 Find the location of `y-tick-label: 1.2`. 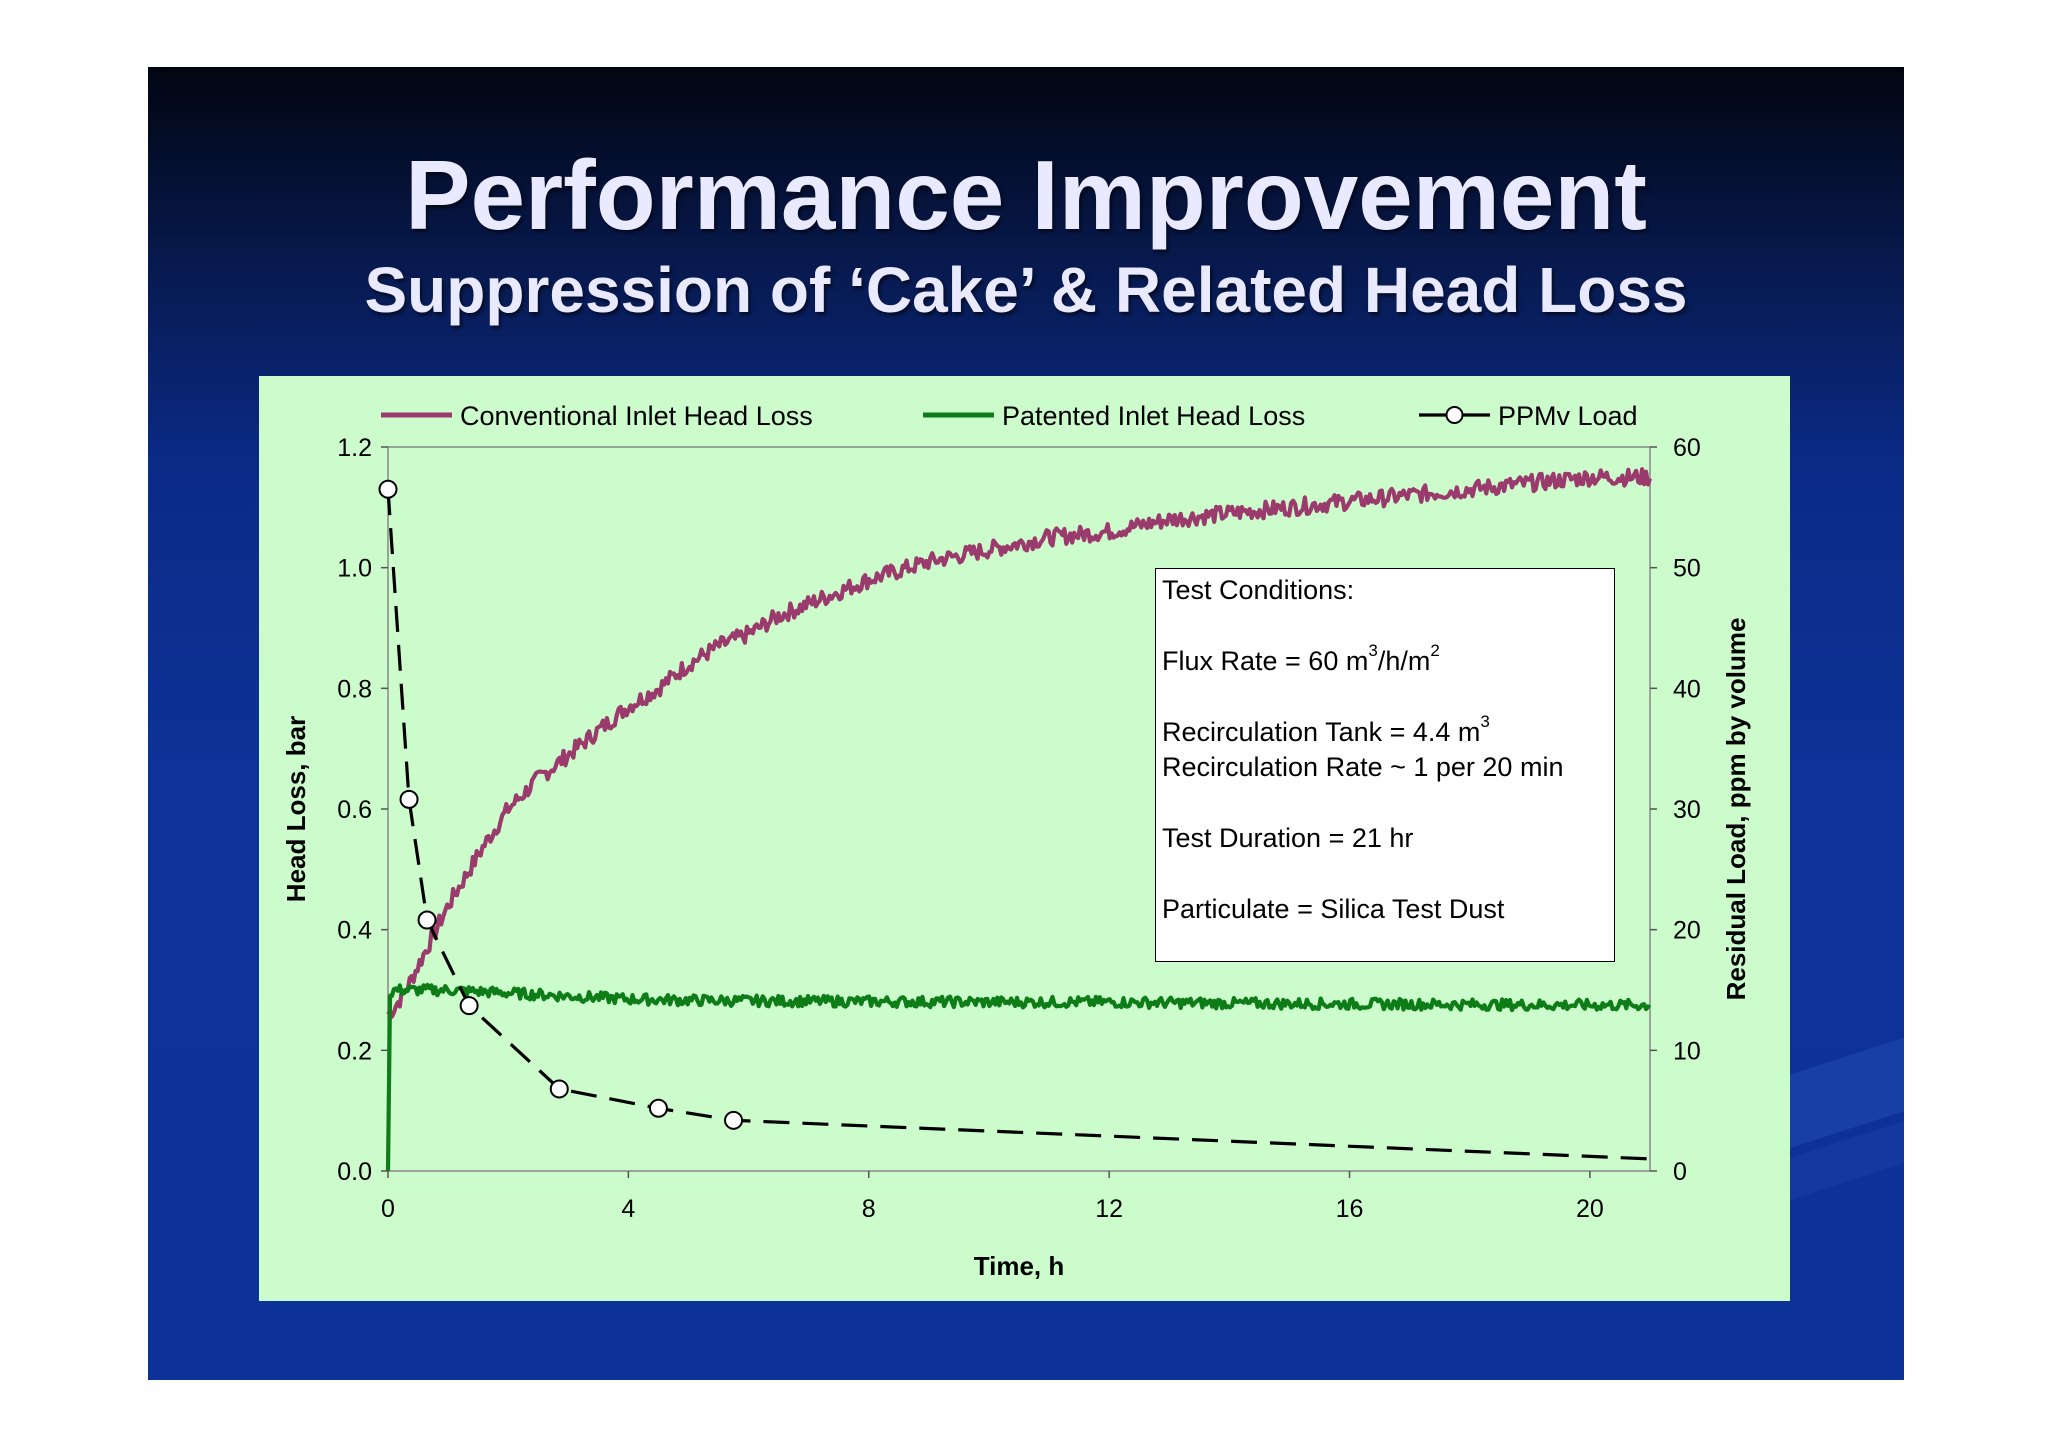

y-tick-label: 1.2 is located at coordinates (354, 448).